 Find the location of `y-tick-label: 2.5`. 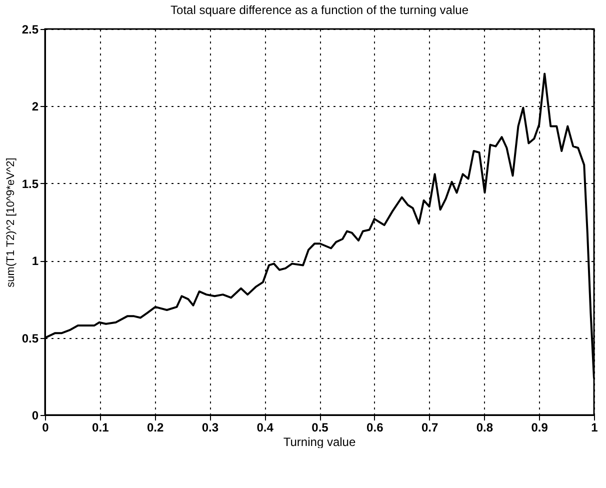

y-tick-label: 2.5 is located at coordinates (30, 29).